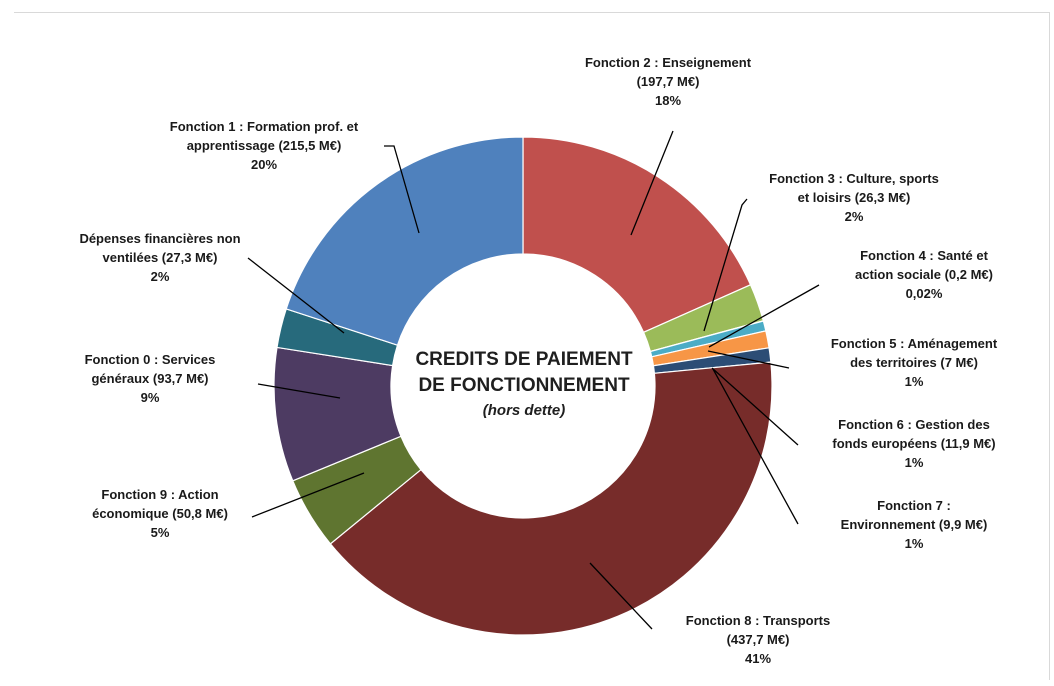 The width and height of the screenshot is (1054, 686). I want to click on data-label-line: action sociale (0,2 M€), so click(924, 274).